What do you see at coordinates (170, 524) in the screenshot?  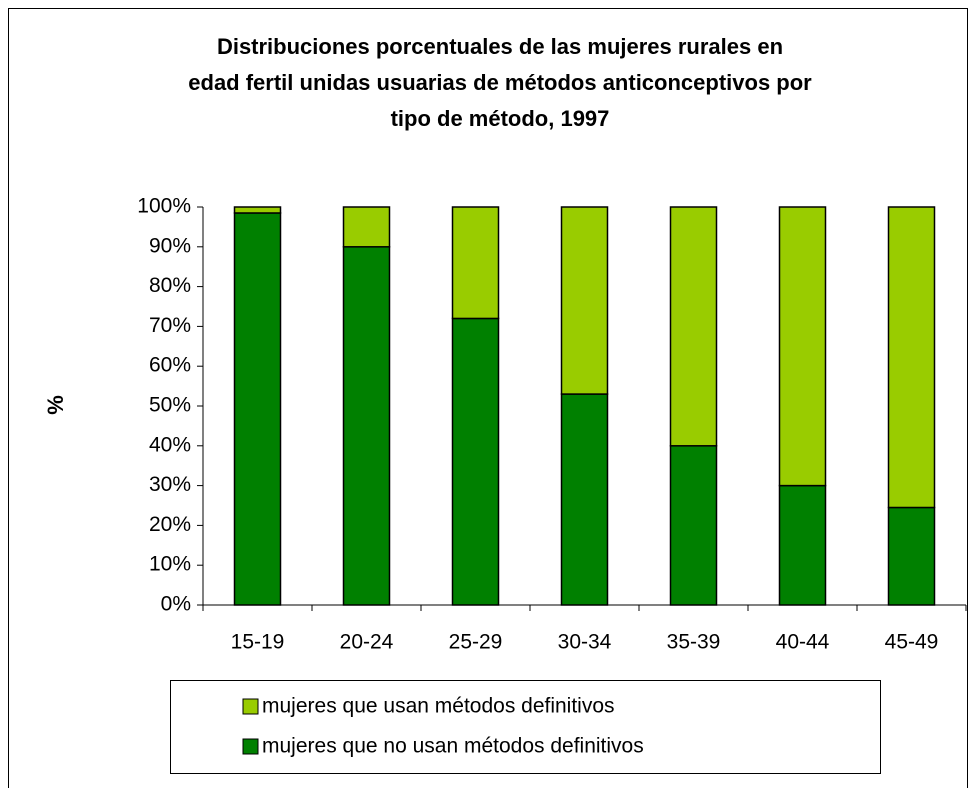 I see `y-tick-label: 20%` at bounding box center [170, 524].